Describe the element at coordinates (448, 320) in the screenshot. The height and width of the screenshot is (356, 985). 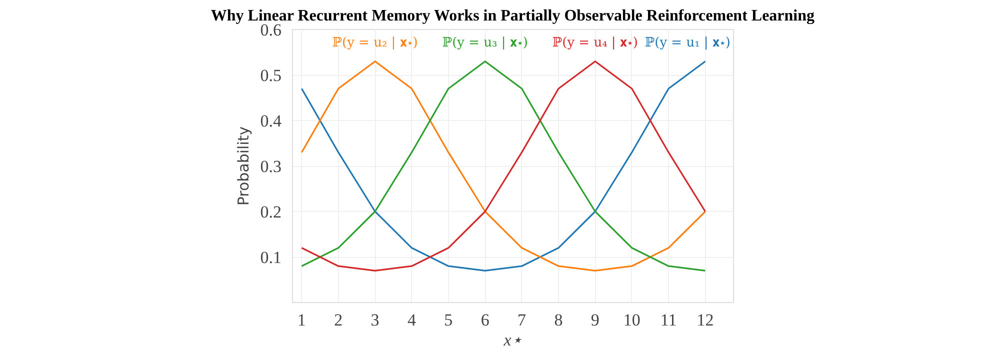
I see `x-tick-label: 5` at that location.